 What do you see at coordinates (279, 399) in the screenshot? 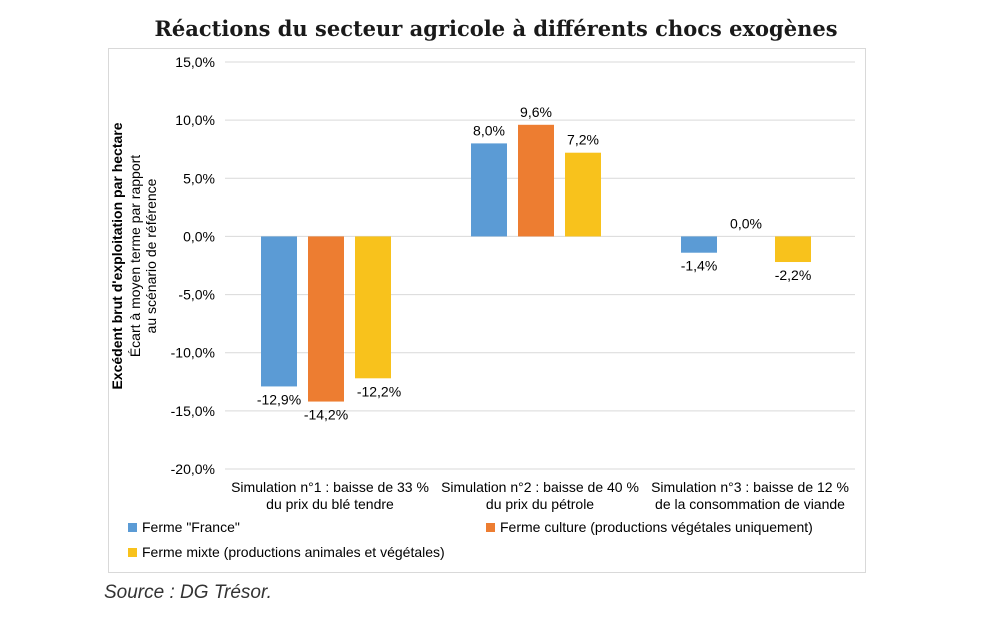
I see `data-label: -12,9%` at bounding box center [279, 399].